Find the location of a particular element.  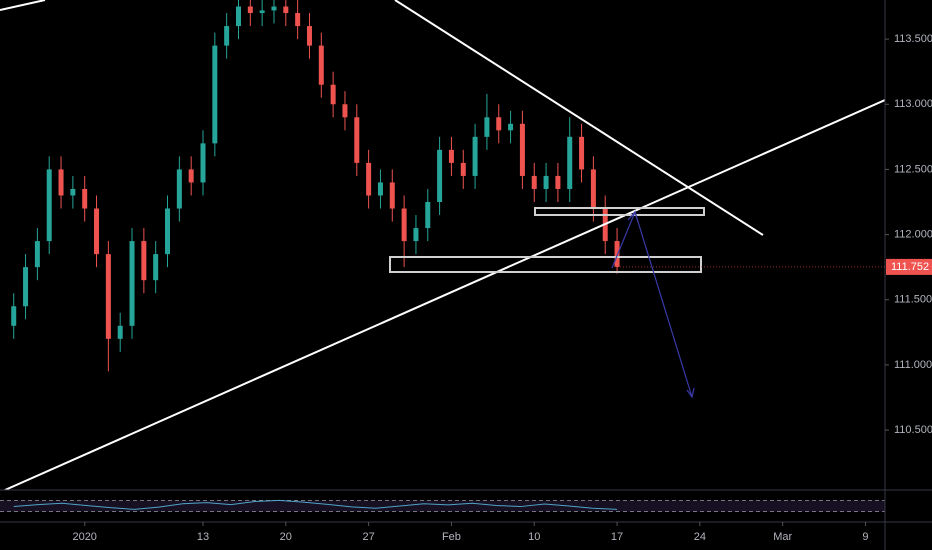

y-tick-label: 112.000 is located at coordinates (913, 234).